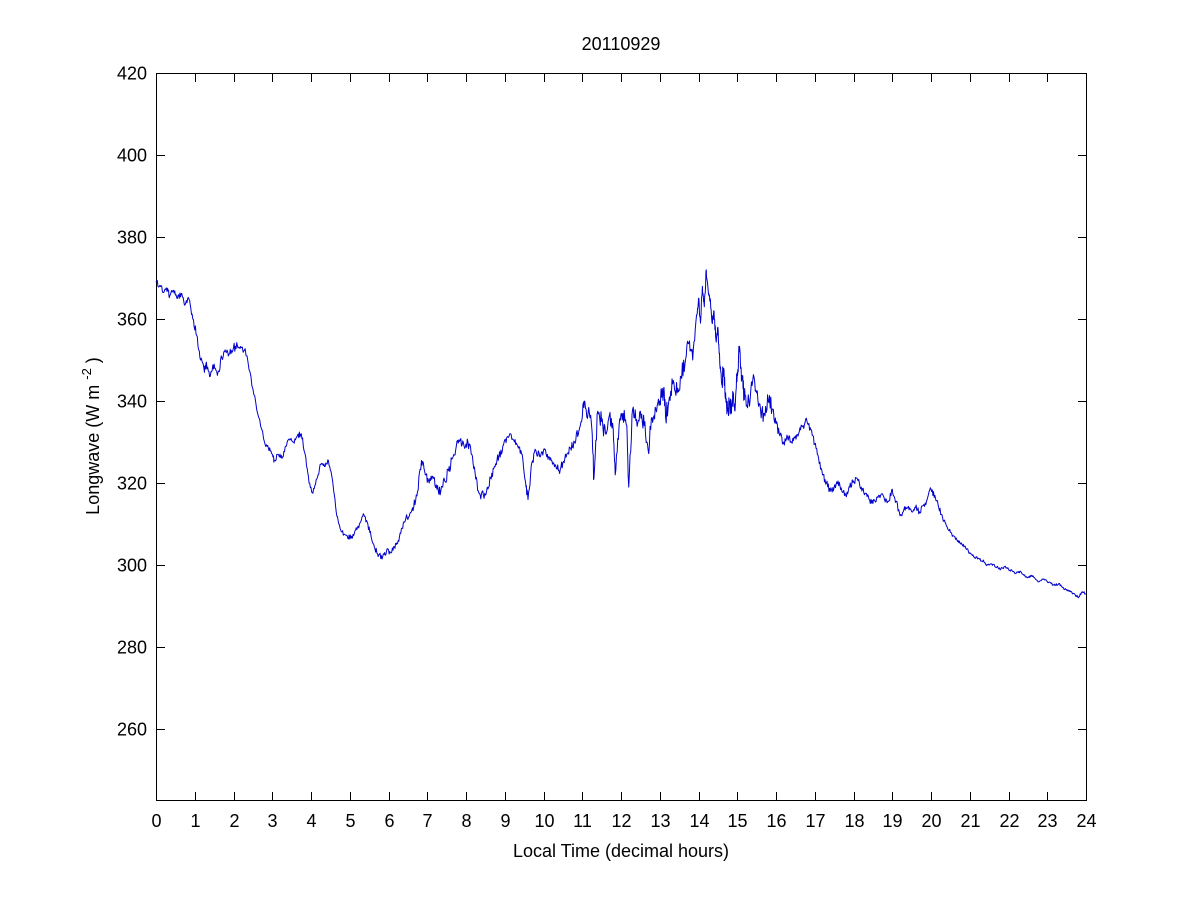 The height and width of the screenshot is (900, 1201). Describe the element at coordinates (505, 821) in the screenshot. I see `x-tick-label: 9` at that location.